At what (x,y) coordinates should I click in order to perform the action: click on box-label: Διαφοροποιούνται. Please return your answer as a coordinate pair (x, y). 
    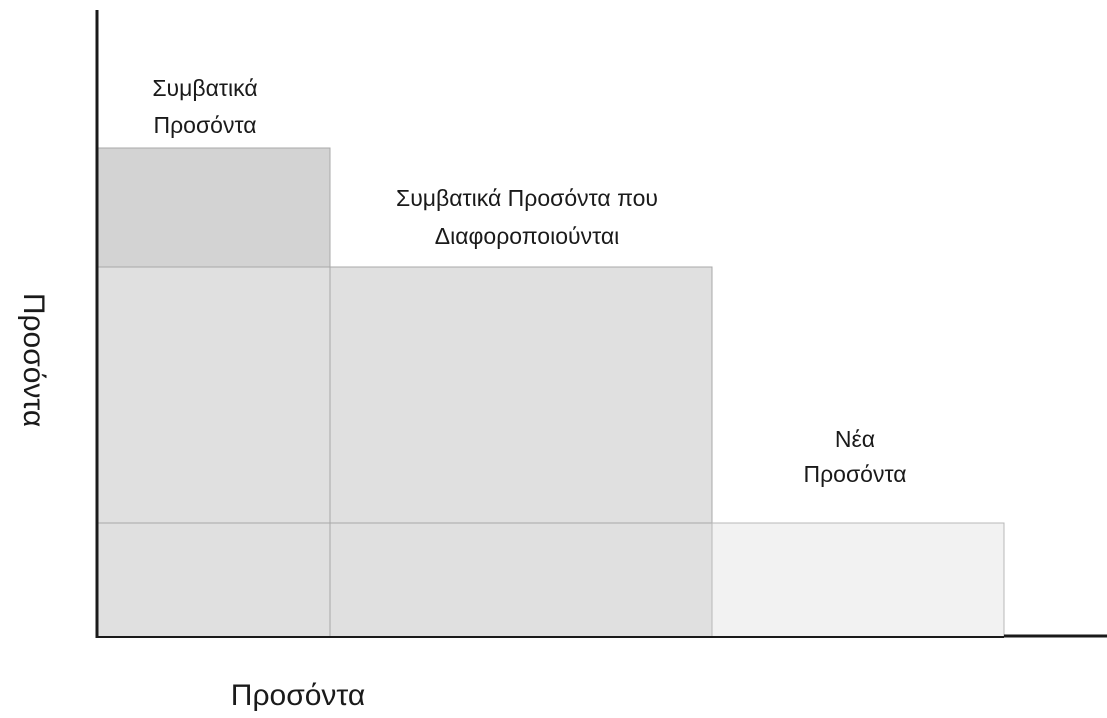
    Looking at the image, I should click on (527, 236).